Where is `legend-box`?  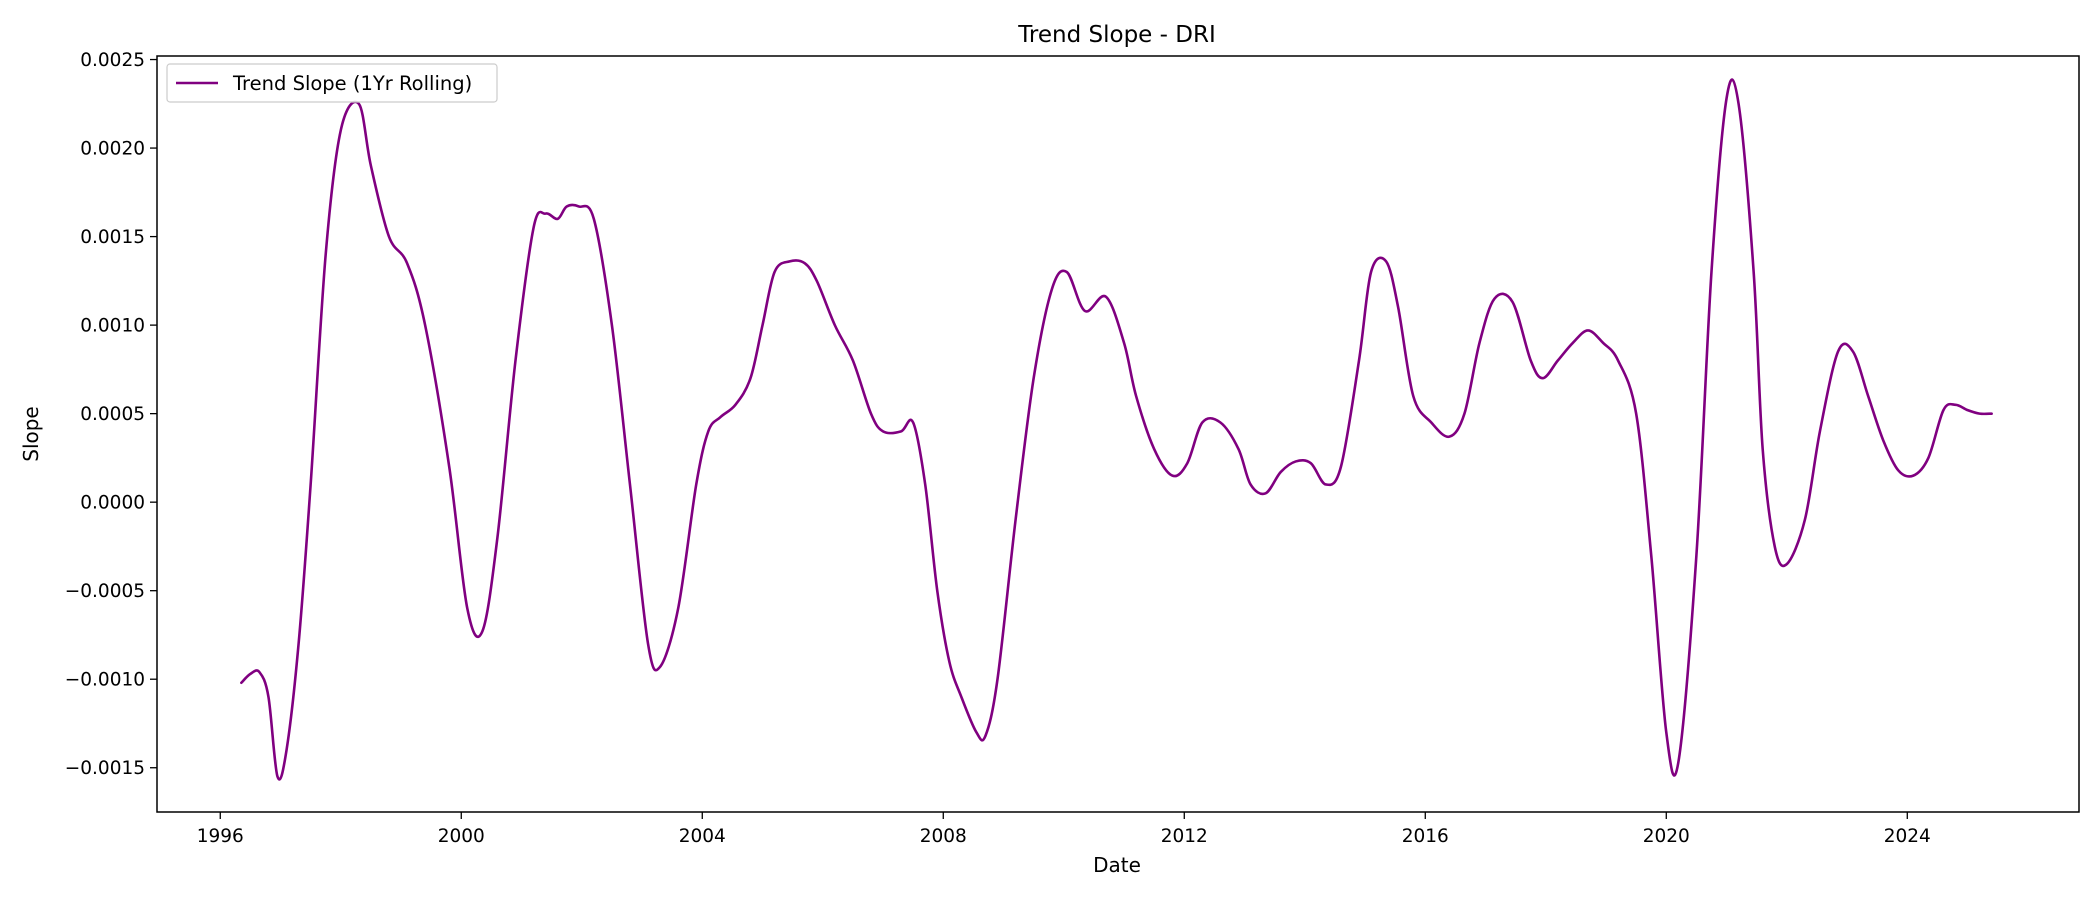 legend-box is located at coordinates (332, 83).